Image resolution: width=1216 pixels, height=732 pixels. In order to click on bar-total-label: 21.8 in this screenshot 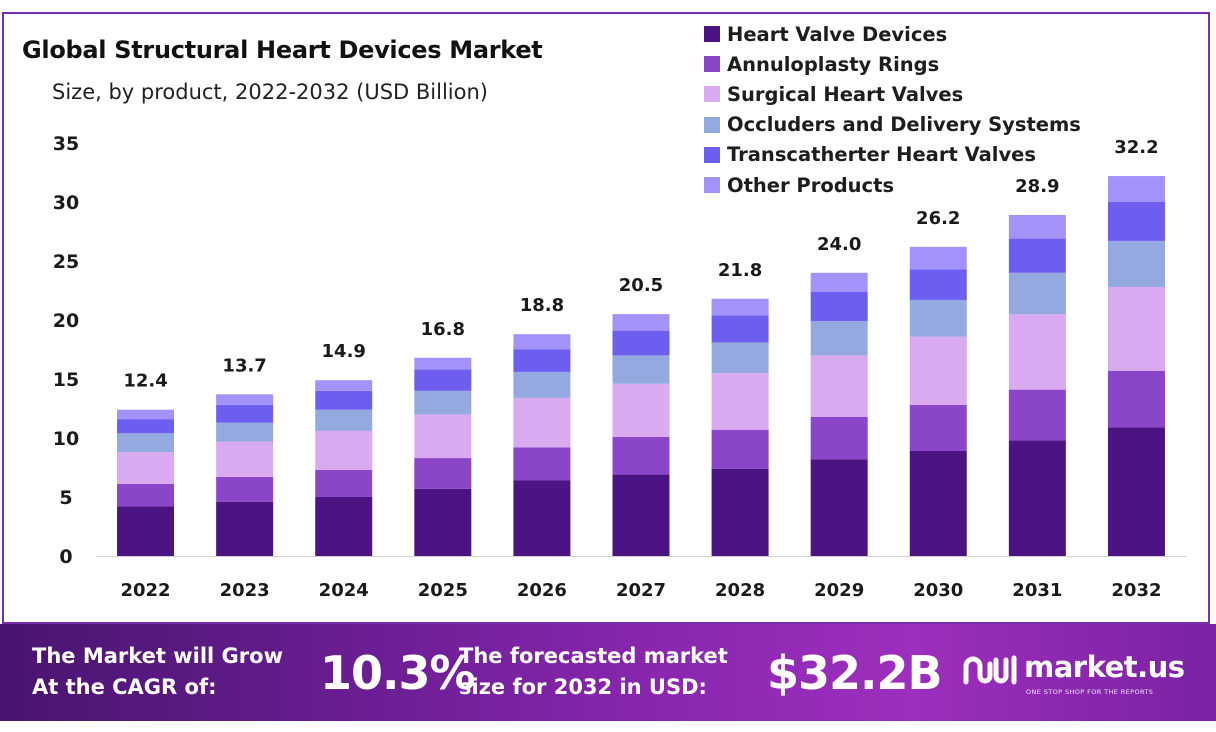, I will do `click(740, 270)`.